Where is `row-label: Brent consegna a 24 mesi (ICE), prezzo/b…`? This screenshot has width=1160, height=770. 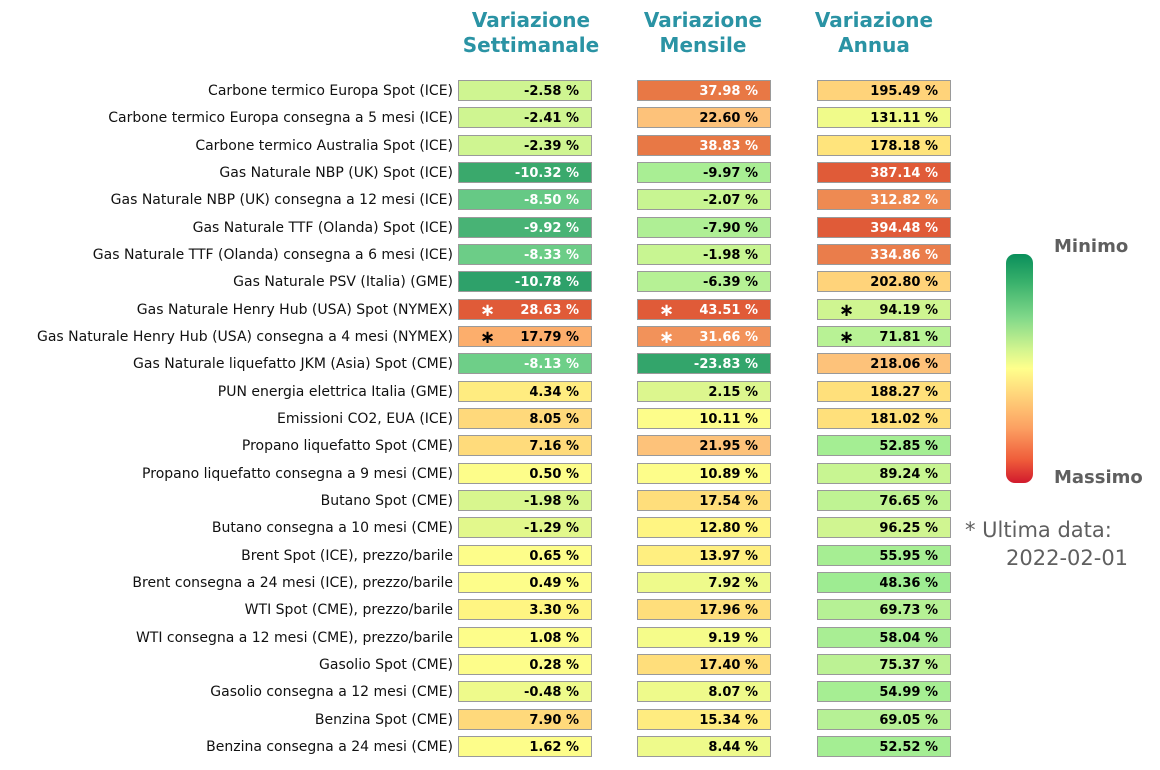
row-label: Brent consegna a 24 mesi (ICE), prezzo/b… is located at coordinates (292, 583).